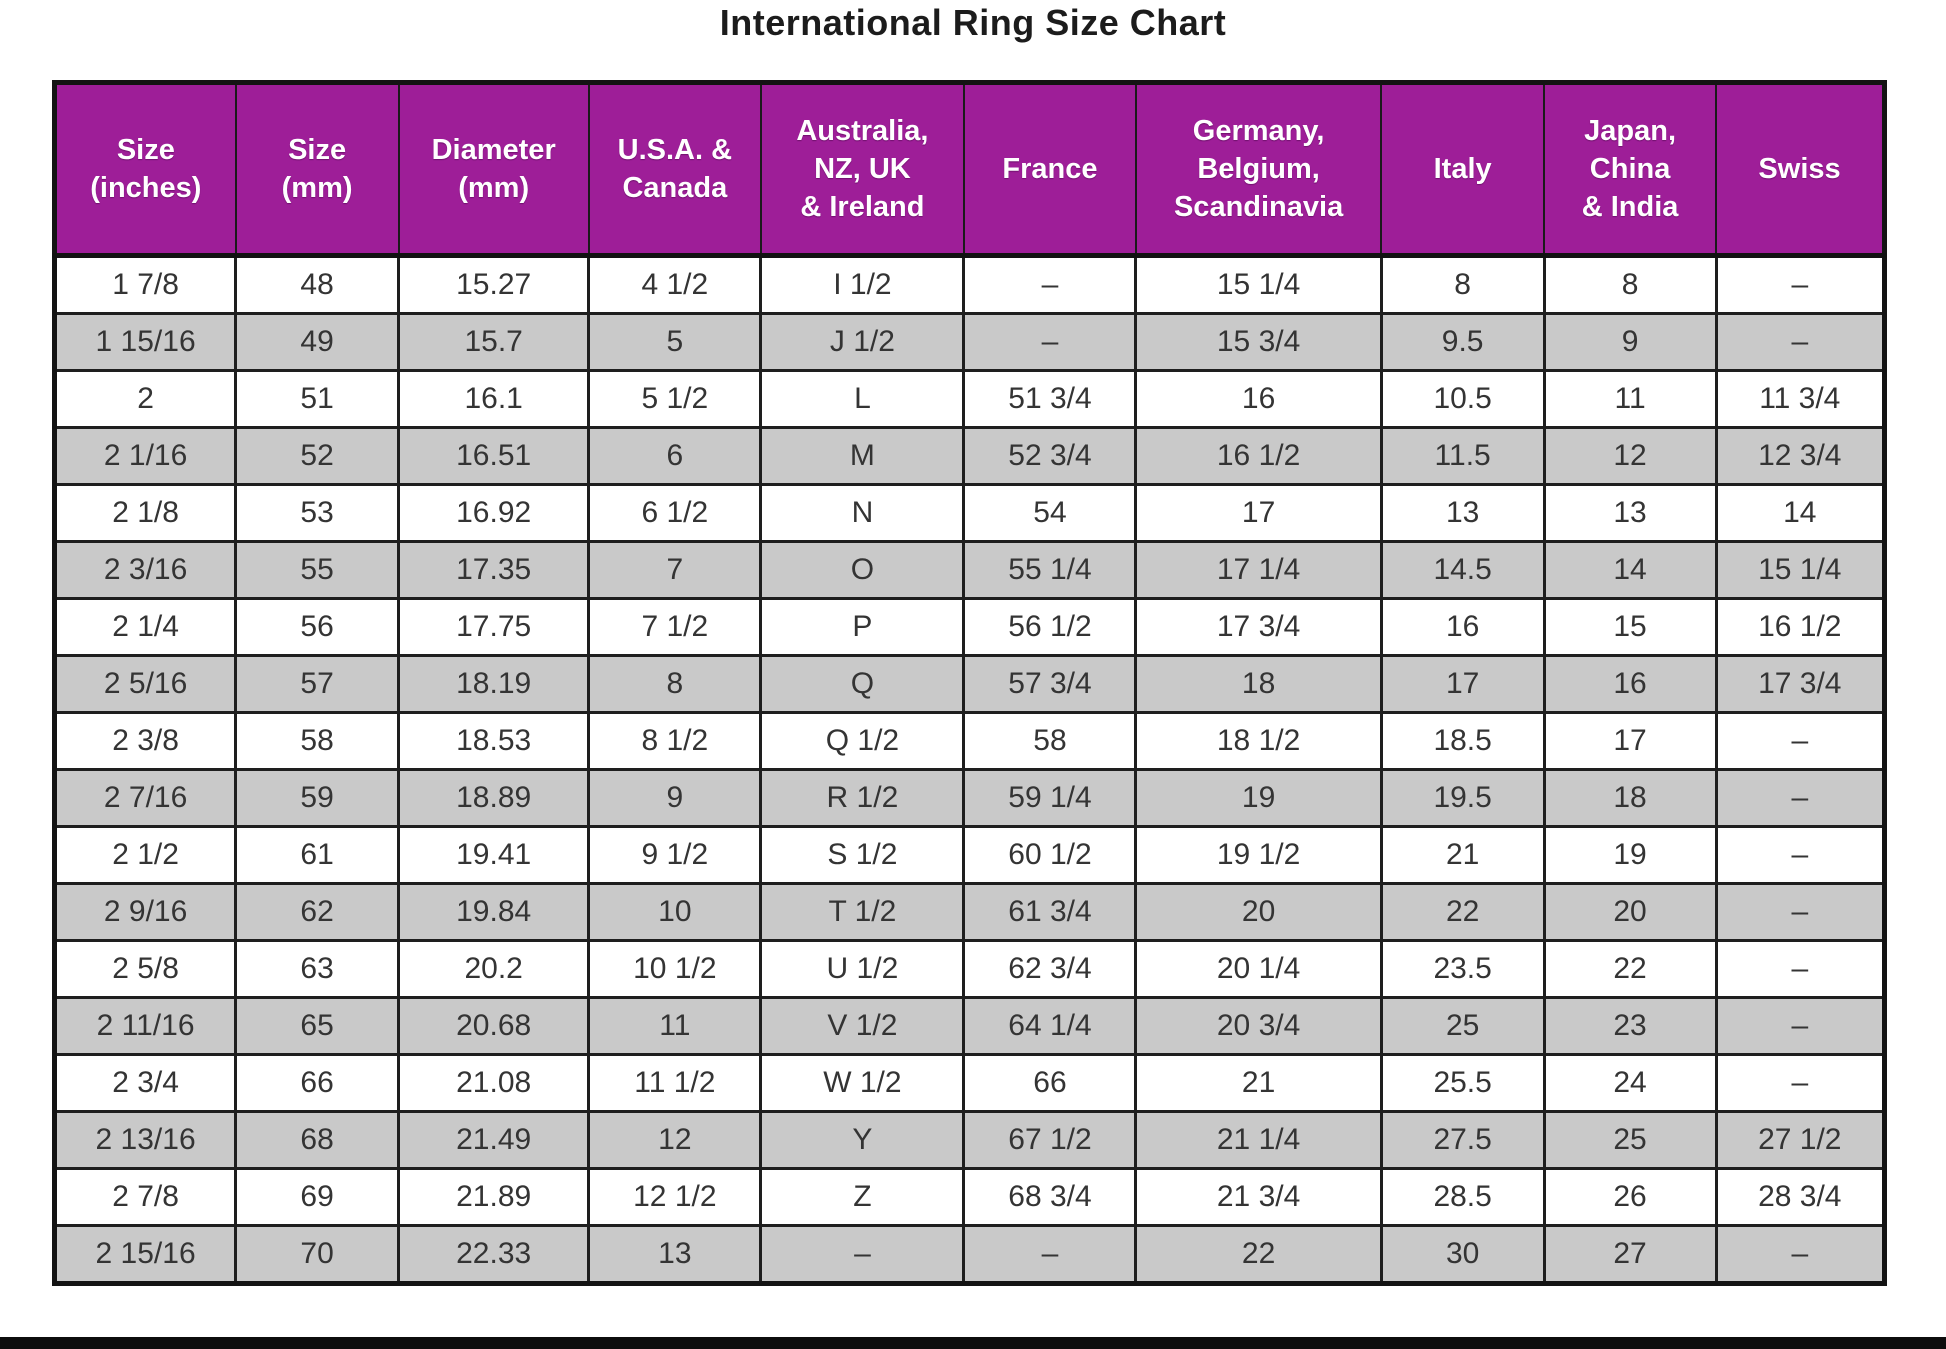 Image resolution: width=1946 pixels, height=1349 pixels. I want to click on table-cell: 56 1/2, so click(1050, 627).